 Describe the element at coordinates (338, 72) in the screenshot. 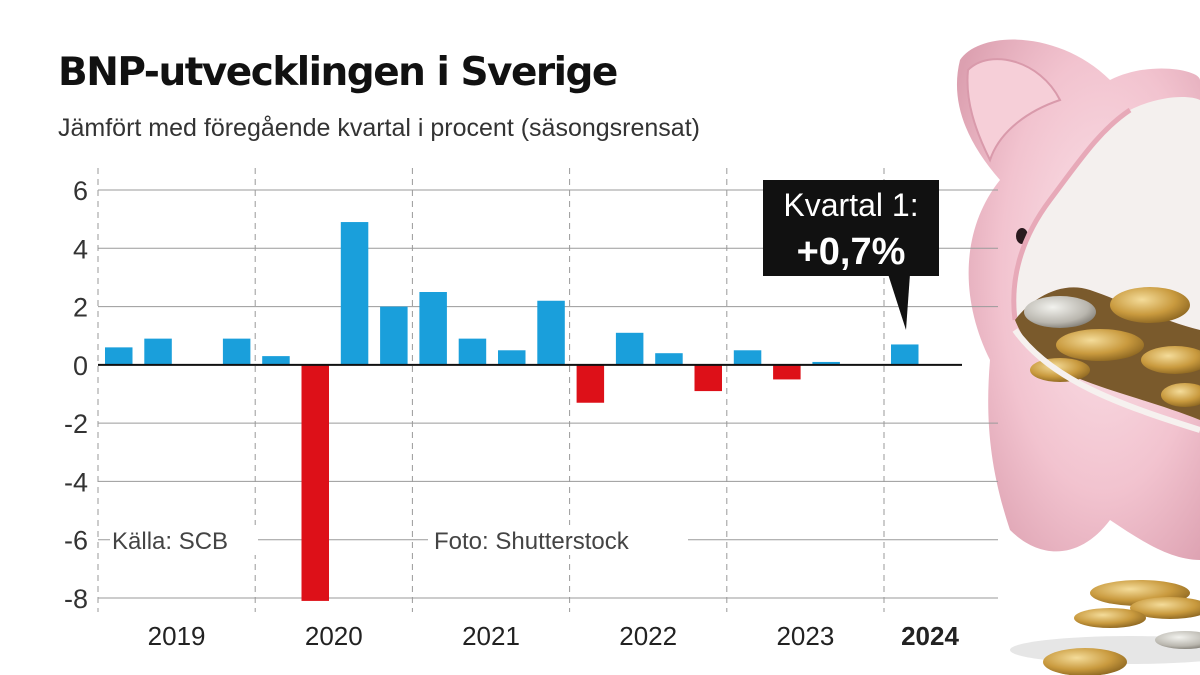

I see `chart-title: BNP-utvecklingen i Sverige` at that location.